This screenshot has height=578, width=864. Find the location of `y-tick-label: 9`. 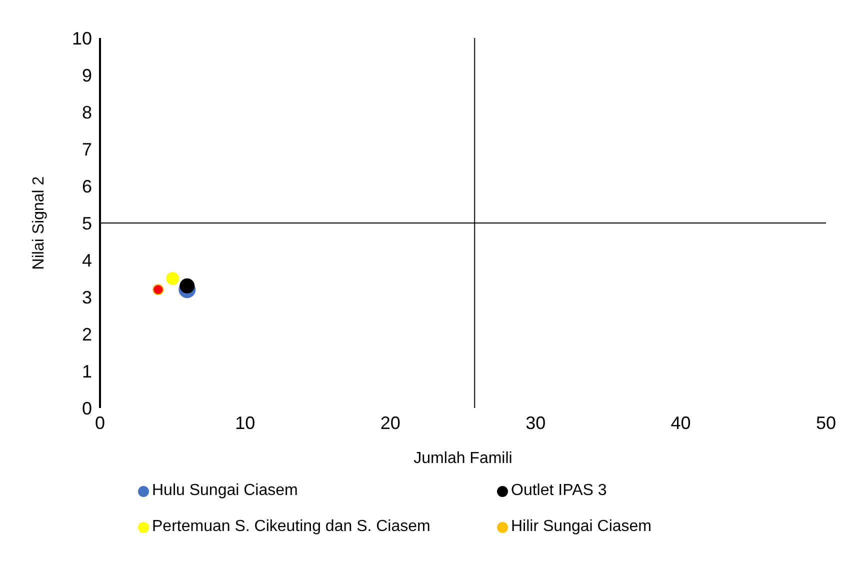

y-tick-label: 9 is located at coordinates (87, 75).